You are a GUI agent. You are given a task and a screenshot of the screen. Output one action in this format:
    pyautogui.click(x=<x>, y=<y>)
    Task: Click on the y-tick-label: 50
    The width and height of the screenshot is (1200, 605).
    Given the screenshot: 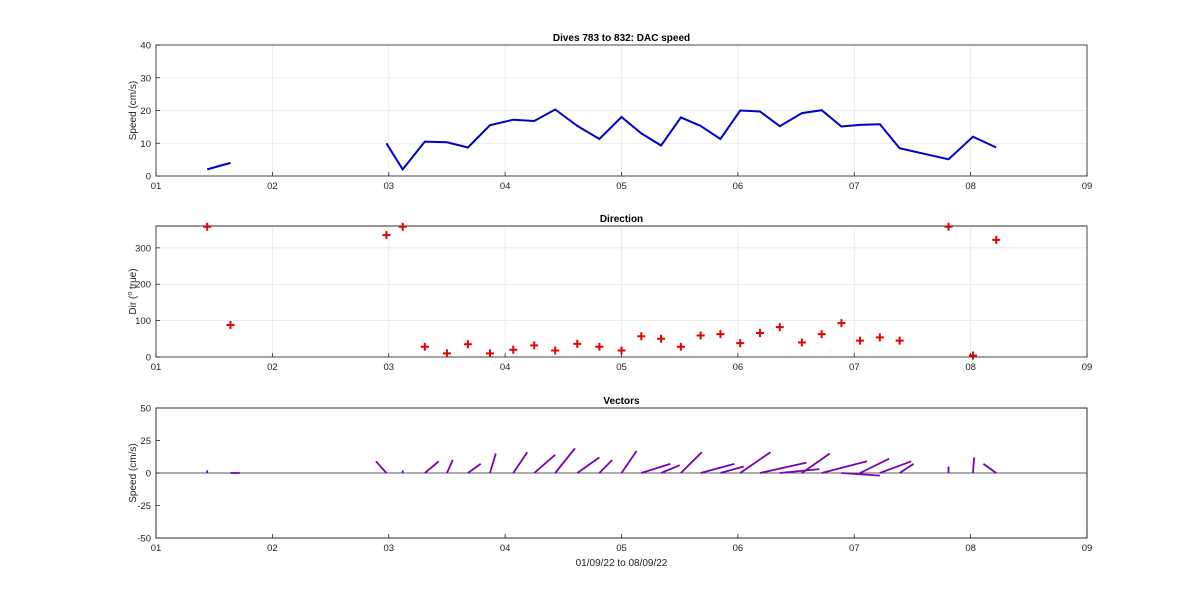 What is the action you would take?
    pyautogui.click(x=145, y=409)
    